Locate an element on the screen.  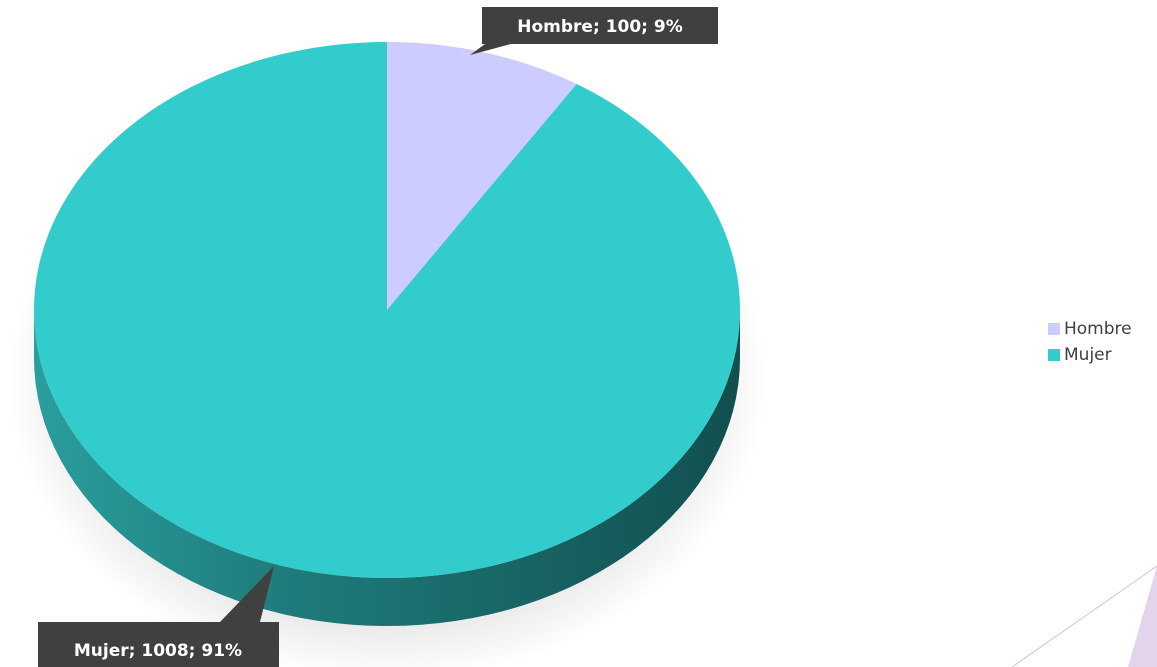
data-label-hombre-box is located at coordinates (600, 25).